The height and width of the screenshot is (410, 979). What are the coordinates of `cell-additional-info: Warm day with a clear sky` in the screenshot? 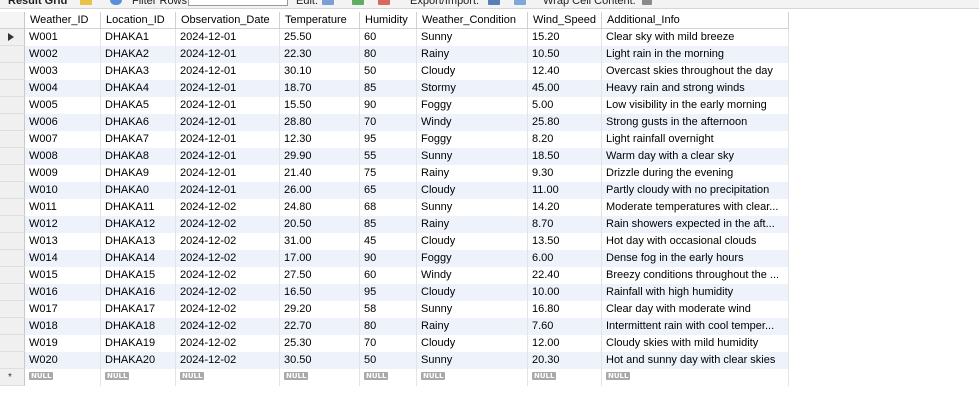 It's located at (695, 156).